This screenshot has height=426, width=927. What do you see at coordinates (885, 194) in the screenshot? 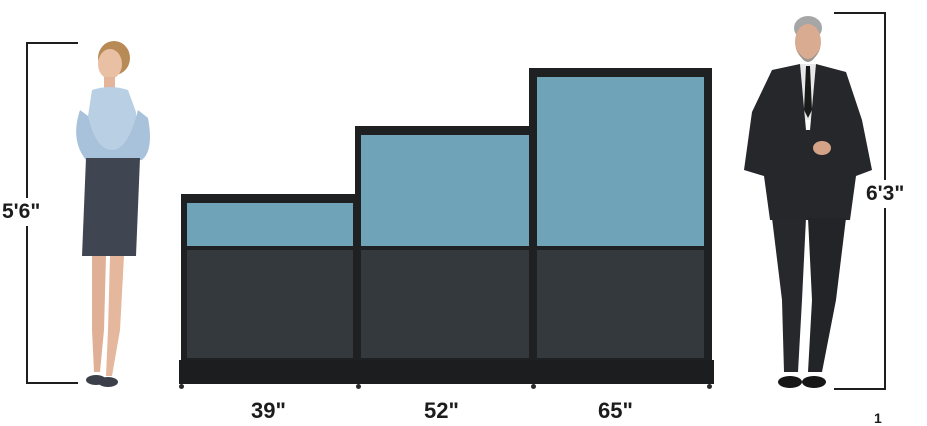
I see `man-height-label: 6'3"` at bounding box center [885, 194].